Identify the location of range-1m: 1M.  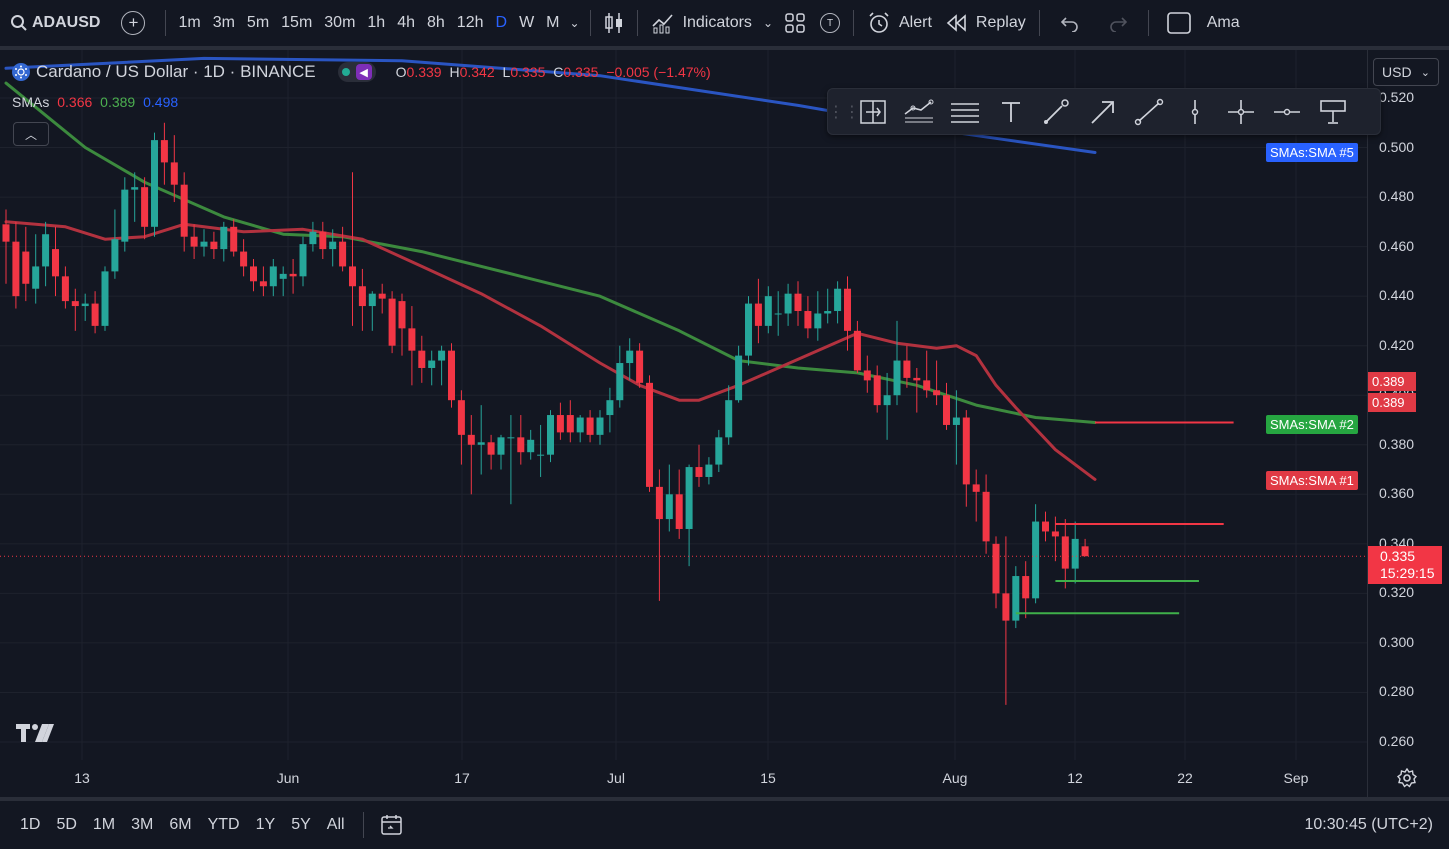
(104, 824).